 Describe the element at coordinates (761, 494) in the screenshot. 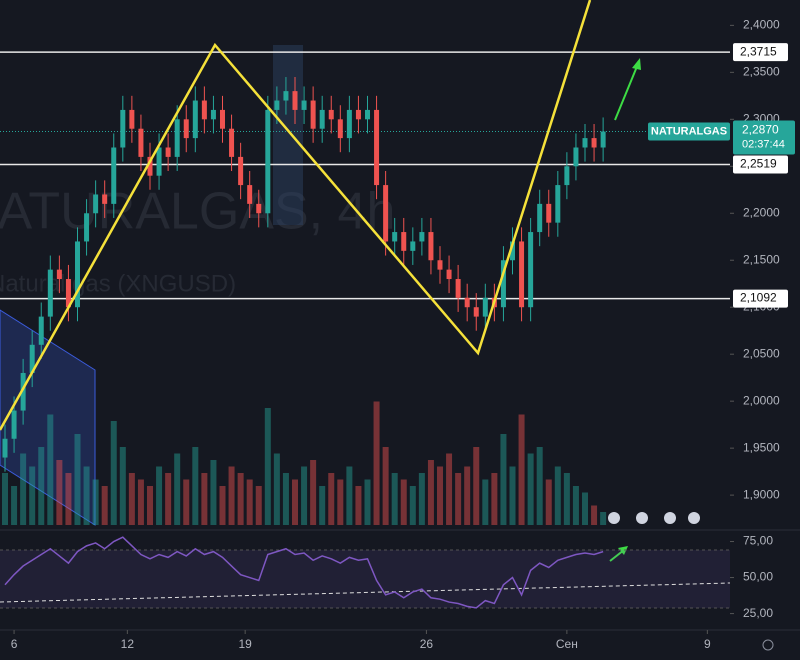

I see `y-tick-label: 1,9000` at that location.